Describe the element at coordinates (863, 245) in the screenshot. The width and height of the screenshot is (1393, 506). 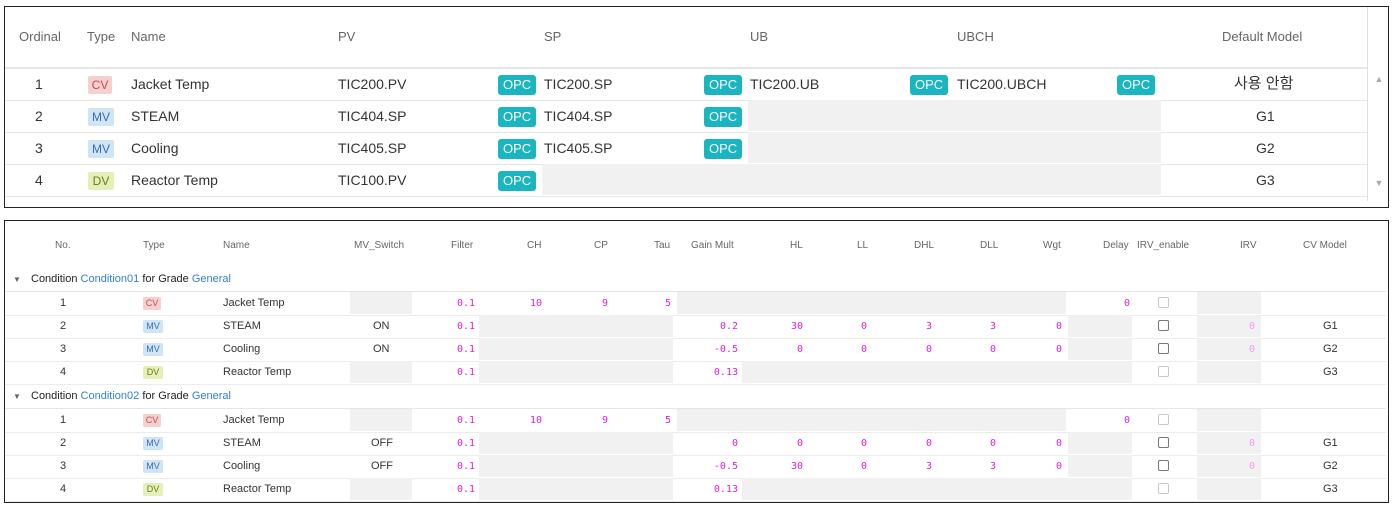
I see `col-ll: LL` at that location.